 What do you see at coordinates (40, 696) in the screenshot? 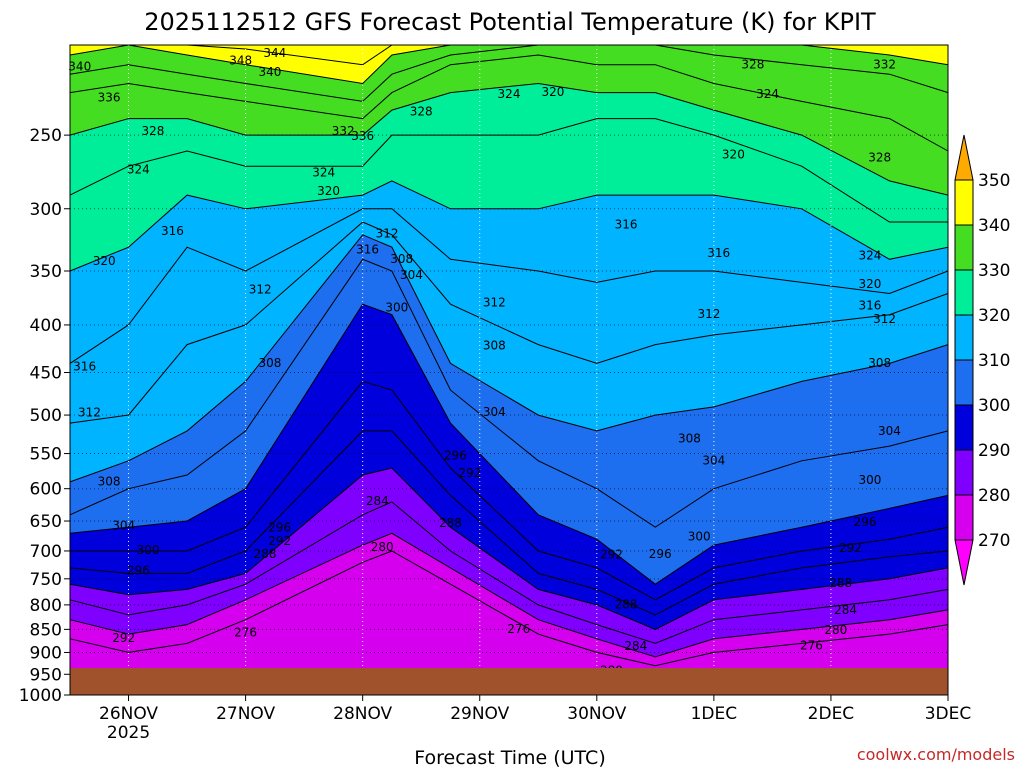
I see `y-tick-label: 1000` at bounding box center [40, 696].